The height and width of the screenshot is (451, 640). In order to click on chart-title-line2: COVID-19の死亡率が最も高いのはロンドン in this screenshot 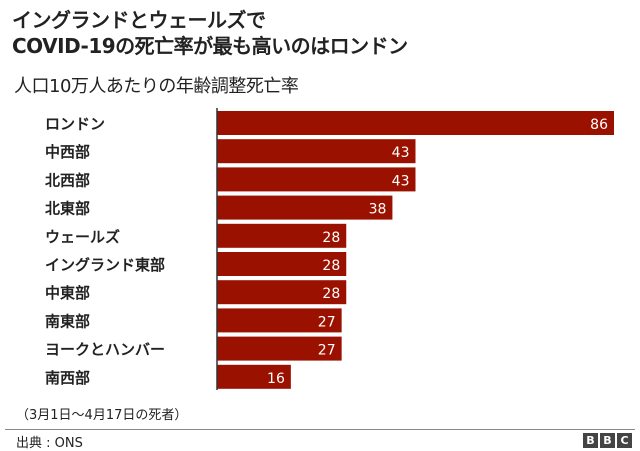, I will do `click(210, 46)`.